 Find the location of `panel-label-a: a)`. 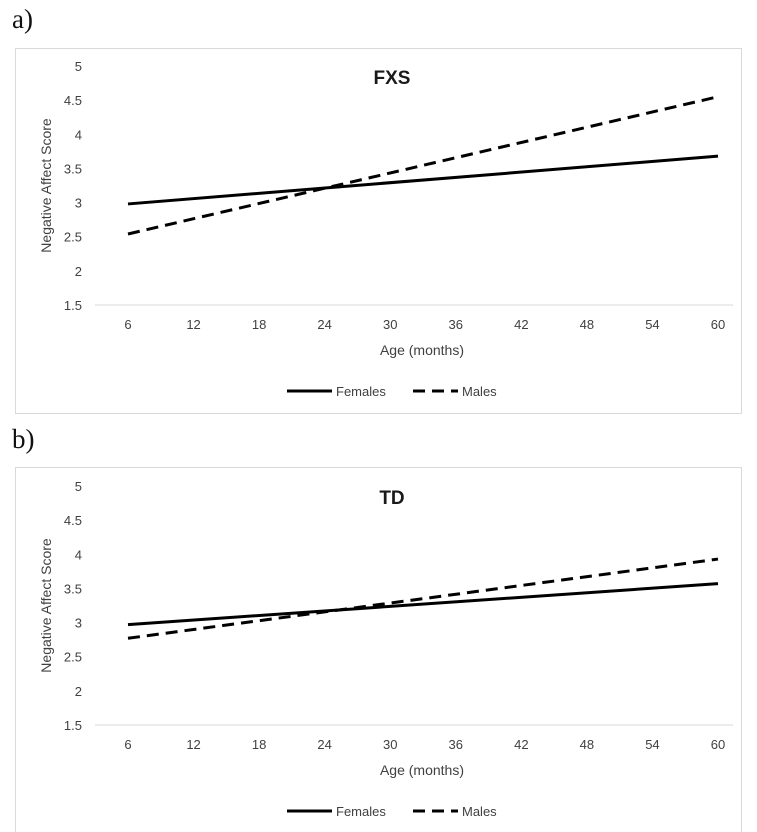

panel-label-a: a) is located at coordinates (22, 19).